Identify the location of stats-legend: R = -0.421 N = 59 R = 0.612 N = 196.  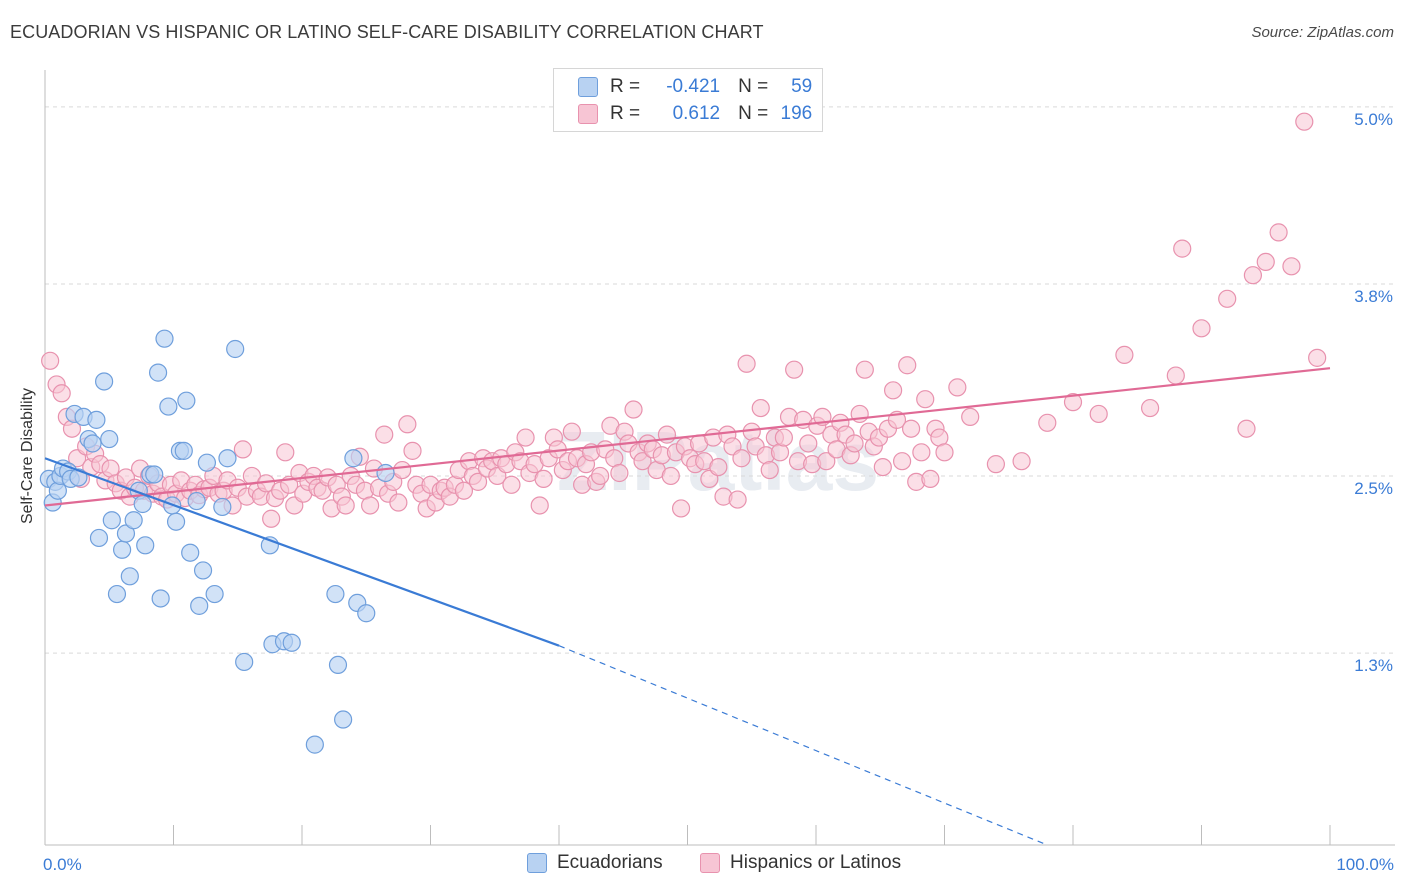
(688, 100).